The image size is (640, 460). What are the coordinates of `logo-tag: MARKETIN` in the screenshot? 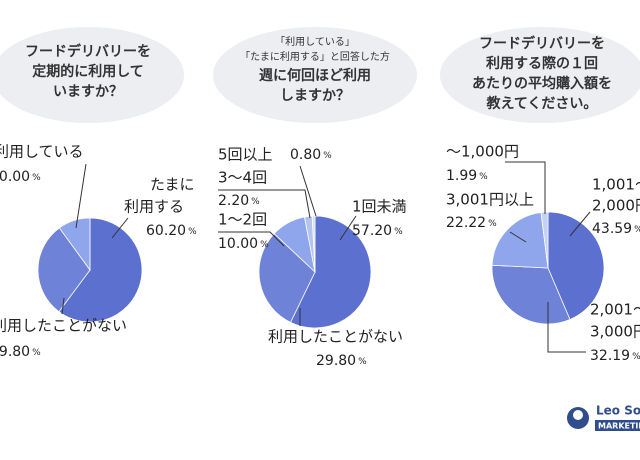 It's located at (619, 426).